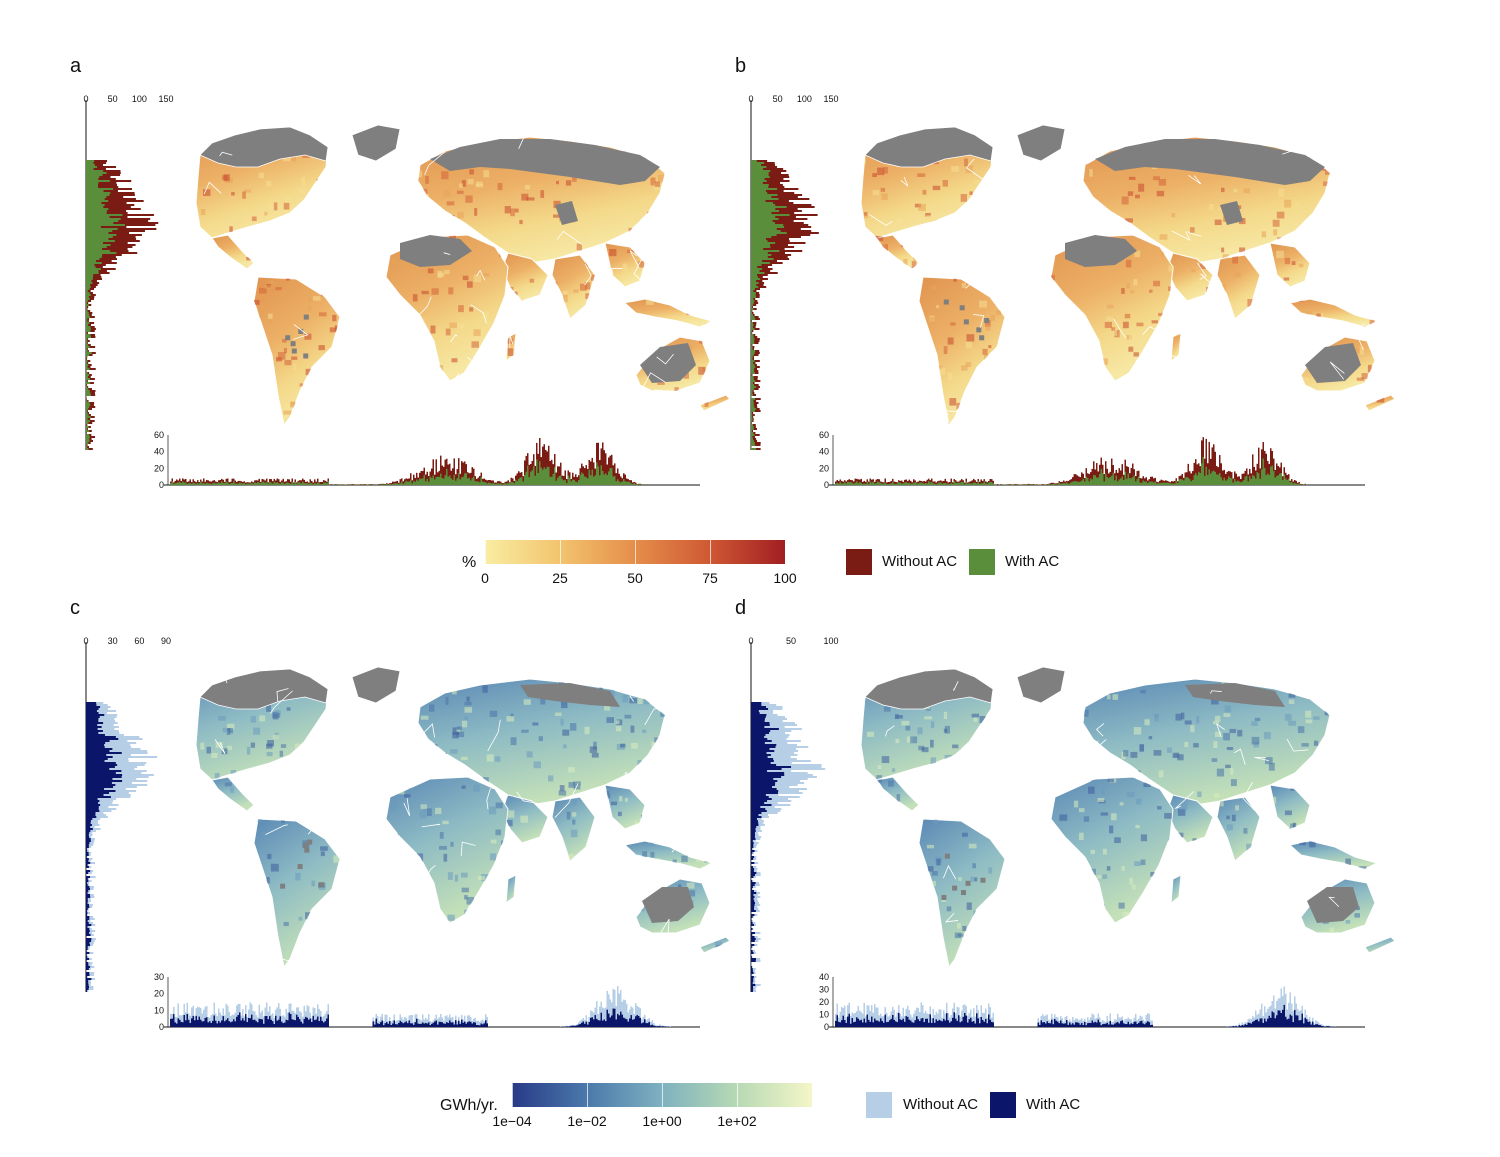 The width and height of the screenshot is (1500, 1157). I want to click on colorbar-tick-mark, so click(485, 552).